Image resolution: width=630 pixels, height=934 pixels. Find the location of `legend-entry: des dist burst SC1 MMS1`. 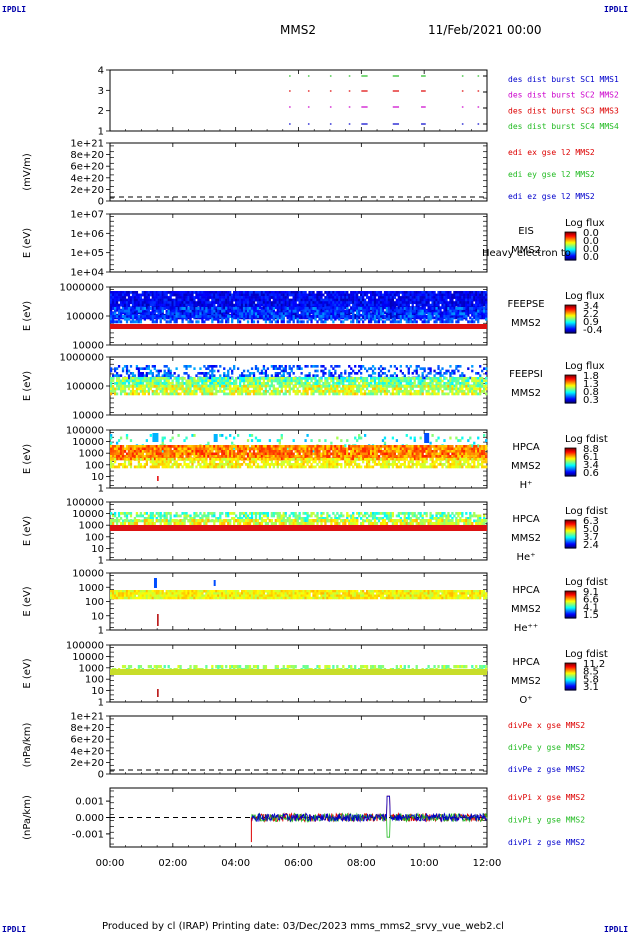

legend-entry: des dist burst SC1 MMS1 is located at coordinates (563, 79).